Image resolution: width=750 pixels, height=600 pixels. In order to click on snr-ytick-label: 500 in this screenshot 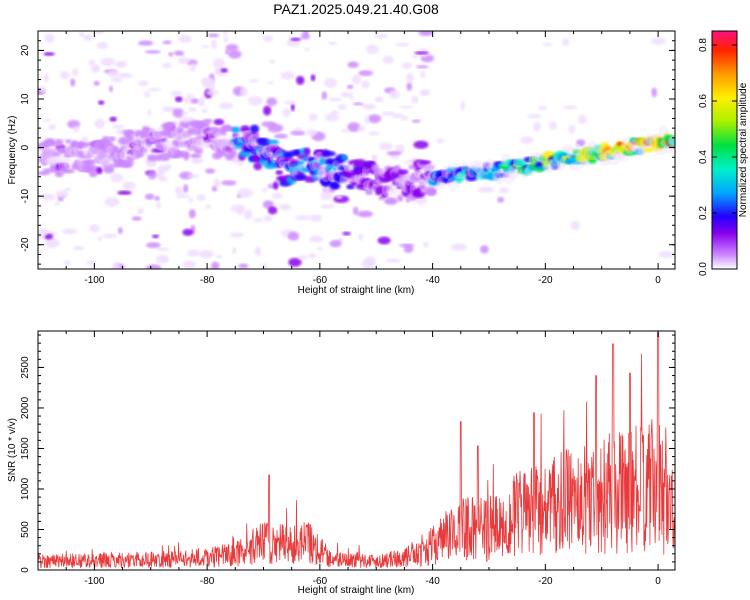, I will do `click(25, 529)`.